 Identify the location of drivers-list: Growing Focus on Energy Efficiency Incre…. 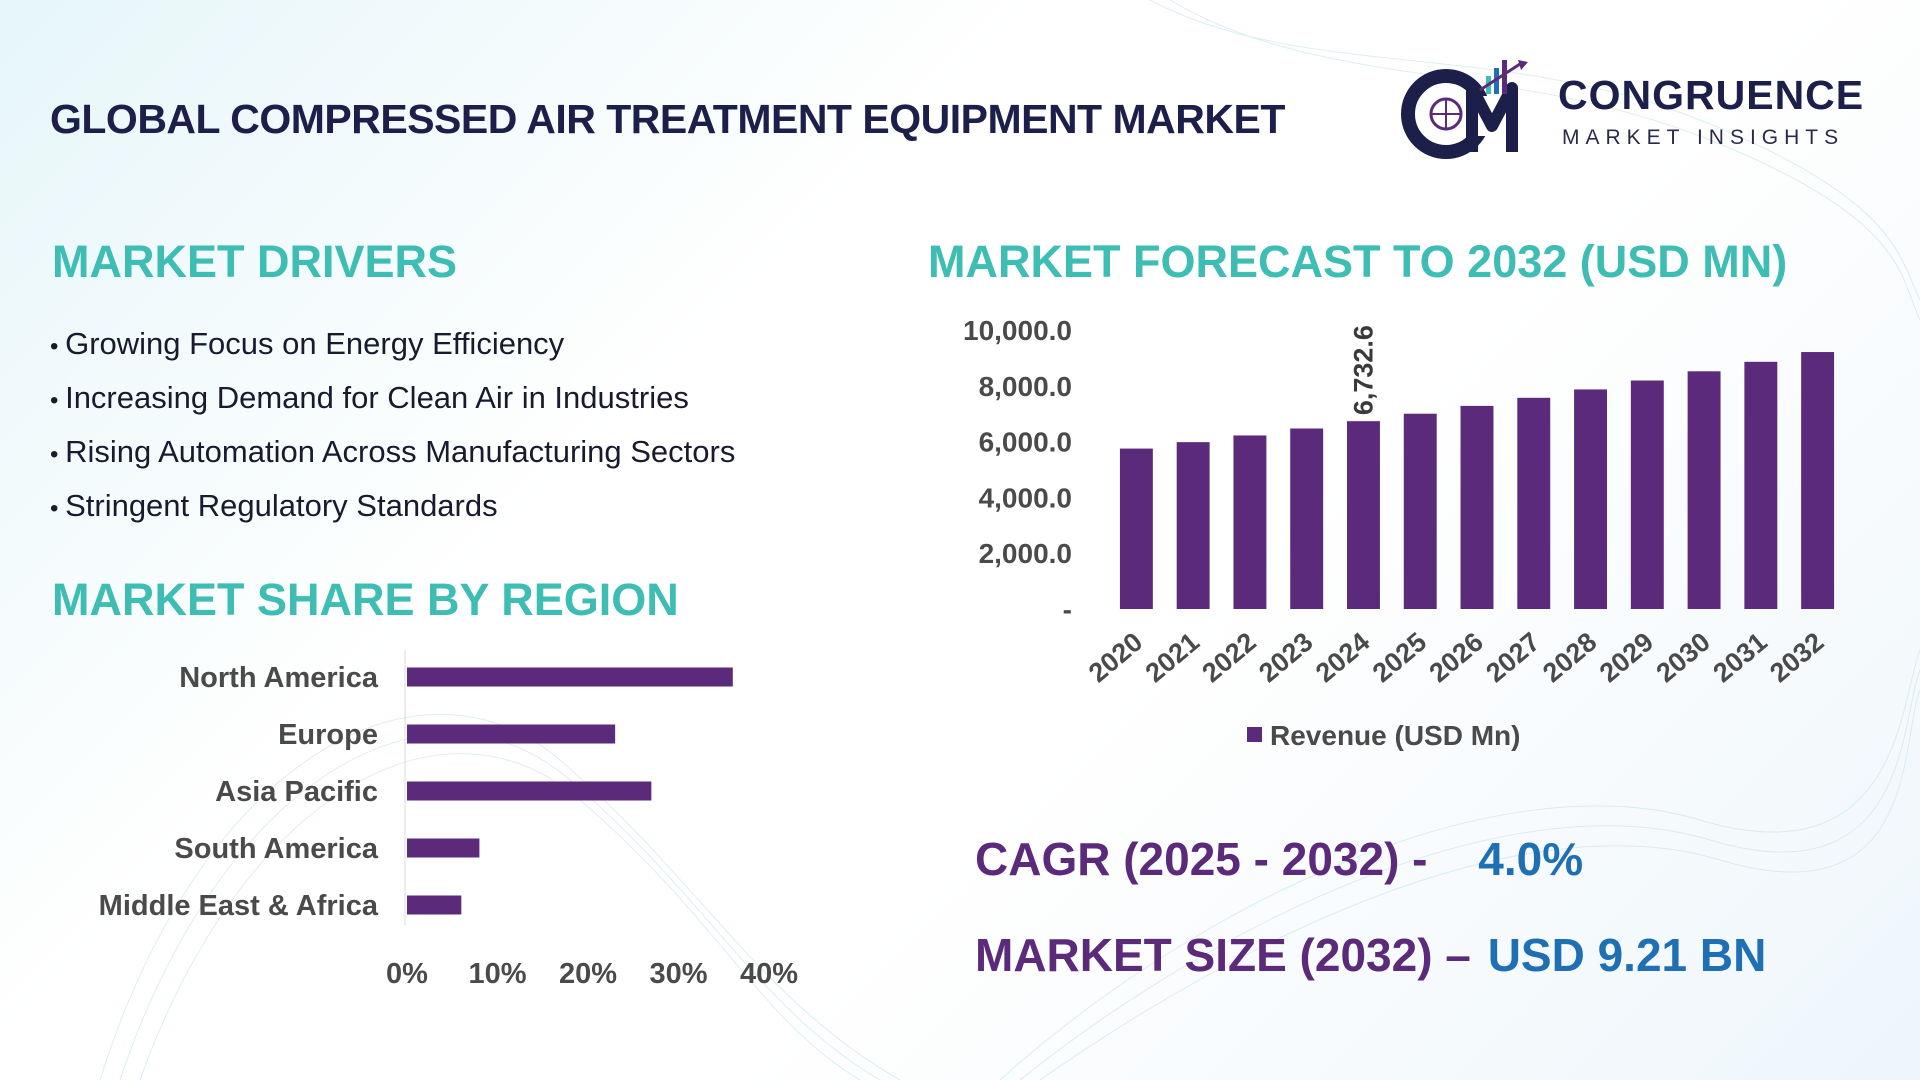
(392, 430).